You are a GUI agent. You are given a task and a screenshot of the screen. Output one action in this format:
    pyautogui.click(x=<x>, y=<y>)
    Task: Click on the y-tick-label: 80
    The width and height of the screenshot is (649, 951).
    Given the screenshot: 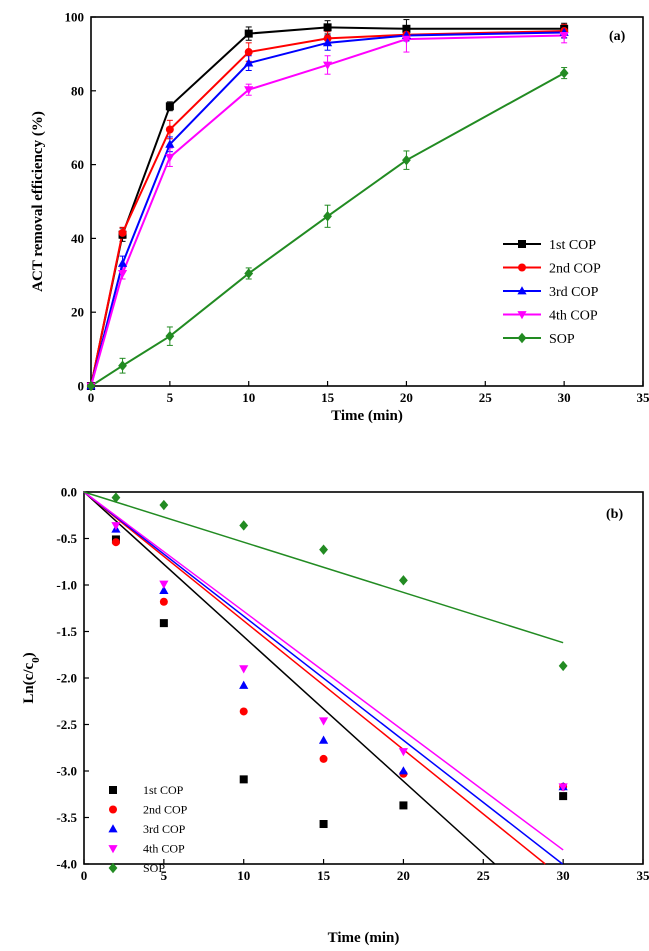 What is the action you would take?
    pyautogui.click(x=77, y=90)
    